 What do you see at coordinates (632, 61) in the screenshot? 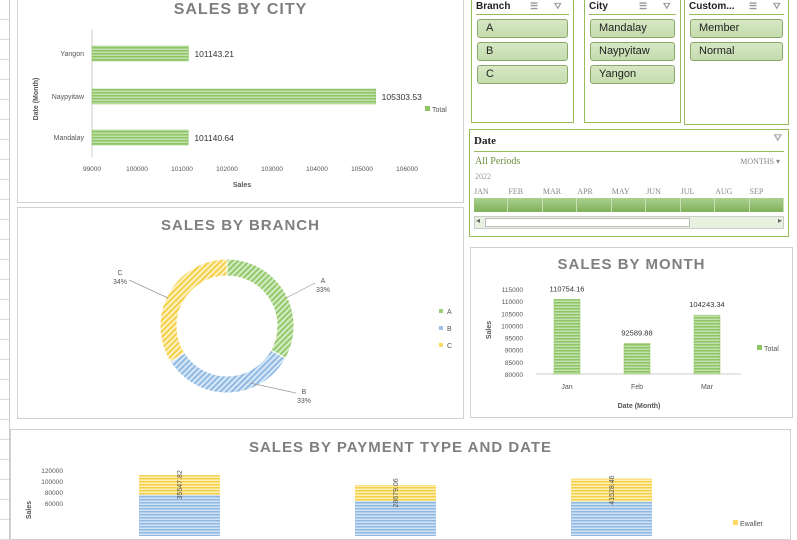
I see `city-slicer: City ☰ ⛛ Mandalay Naypyitaw Yangon` at bounding box center [632, 61].